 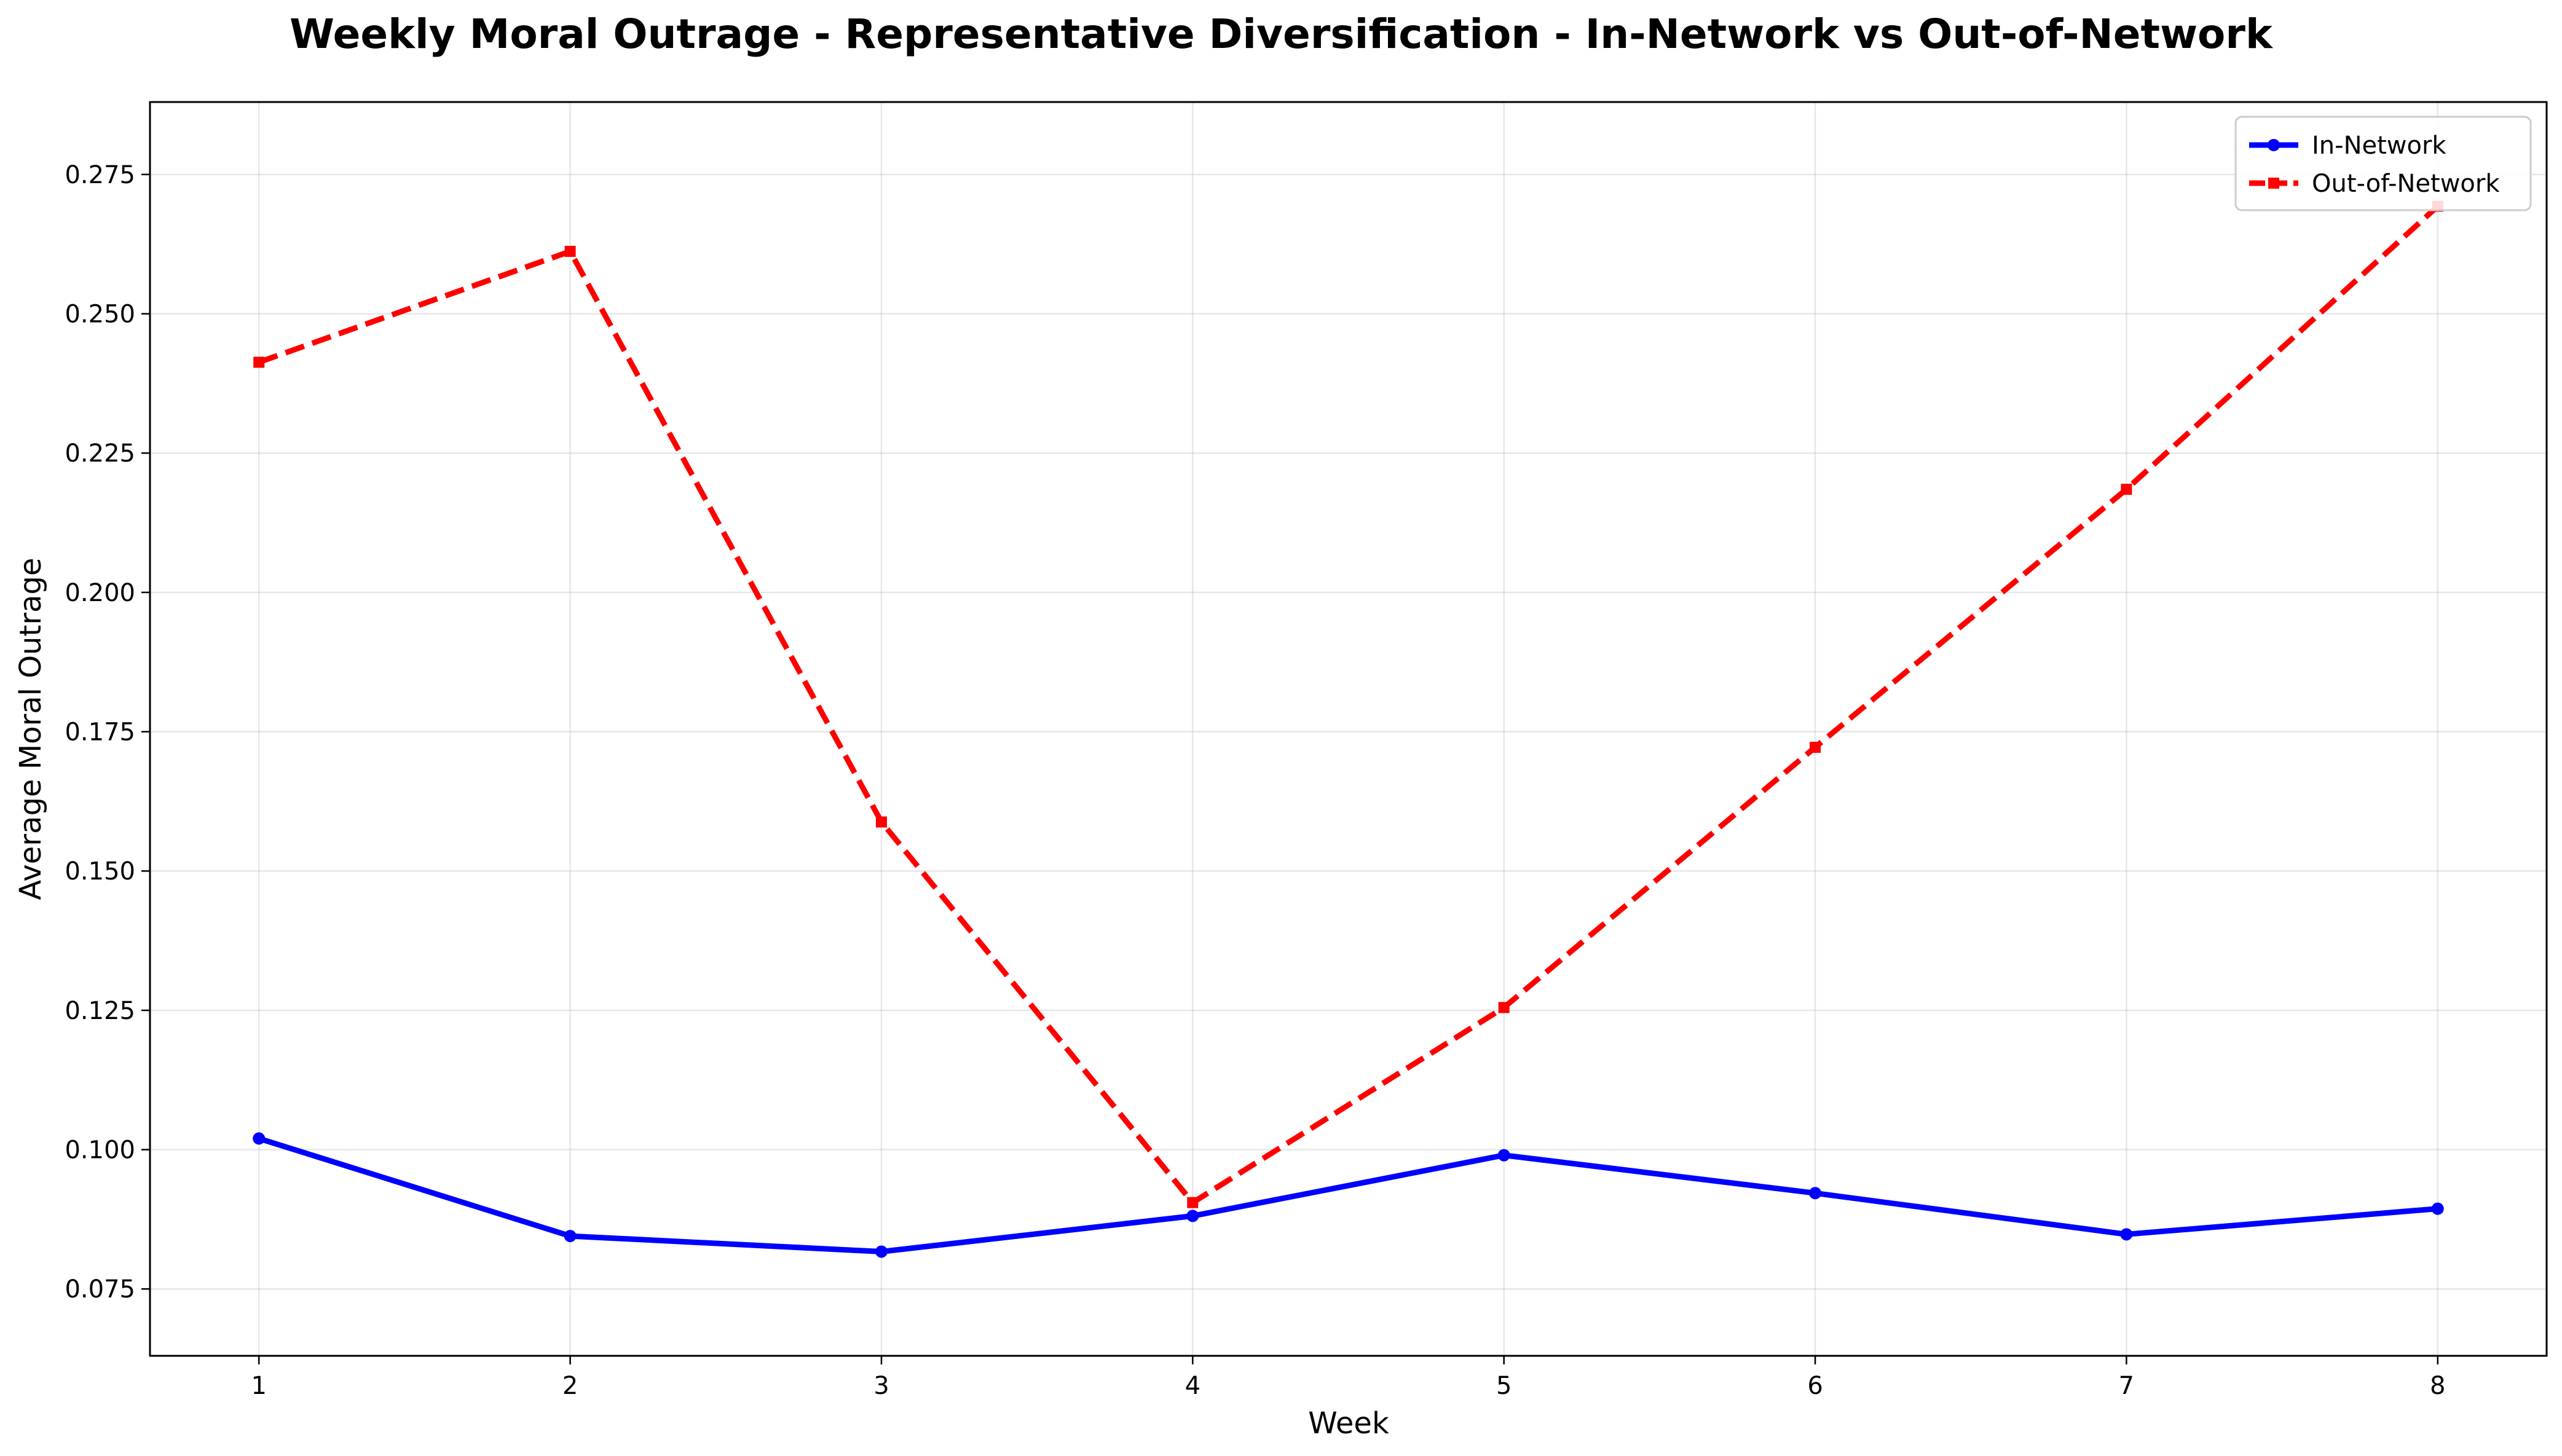 What do you see at coordinates (2126, 1386) in the screenshot?
I see `x-tick-label: 7` at bounding box center [2126, 1386].